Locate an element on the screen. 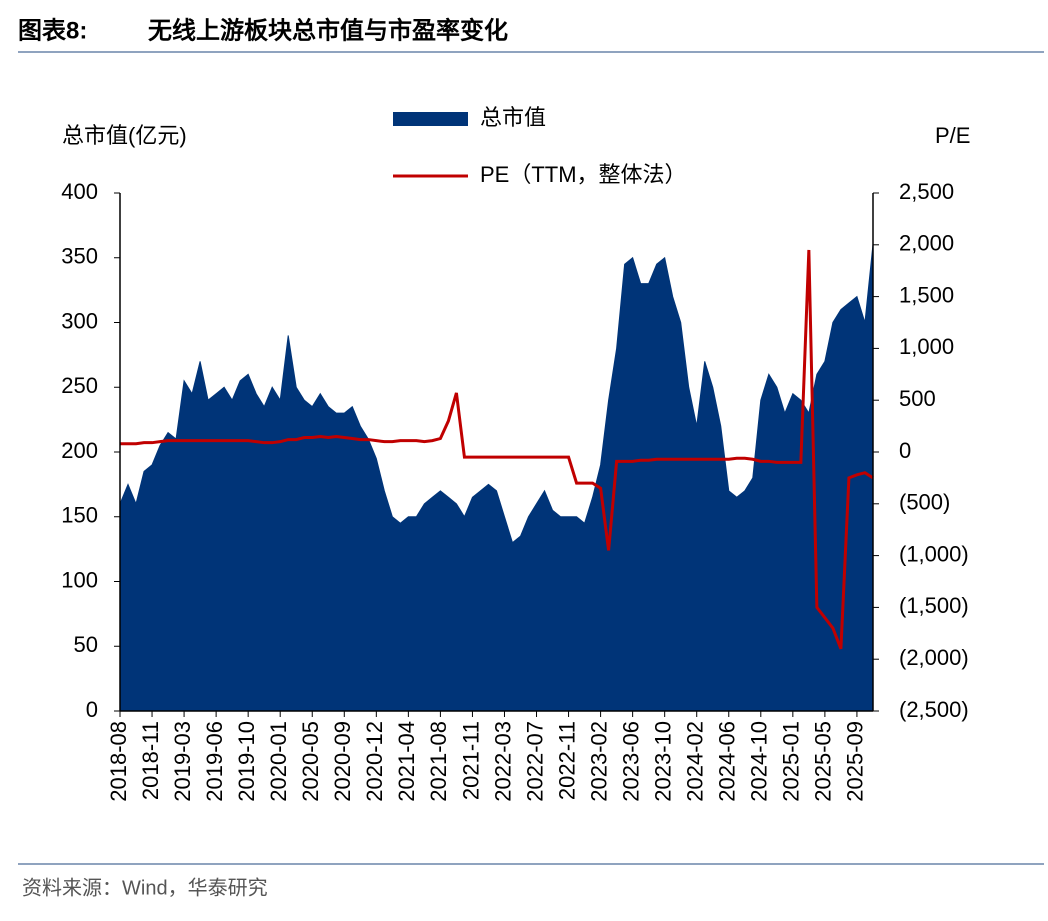  y2-tick-label: 0 is located at coordinates (905, 450).